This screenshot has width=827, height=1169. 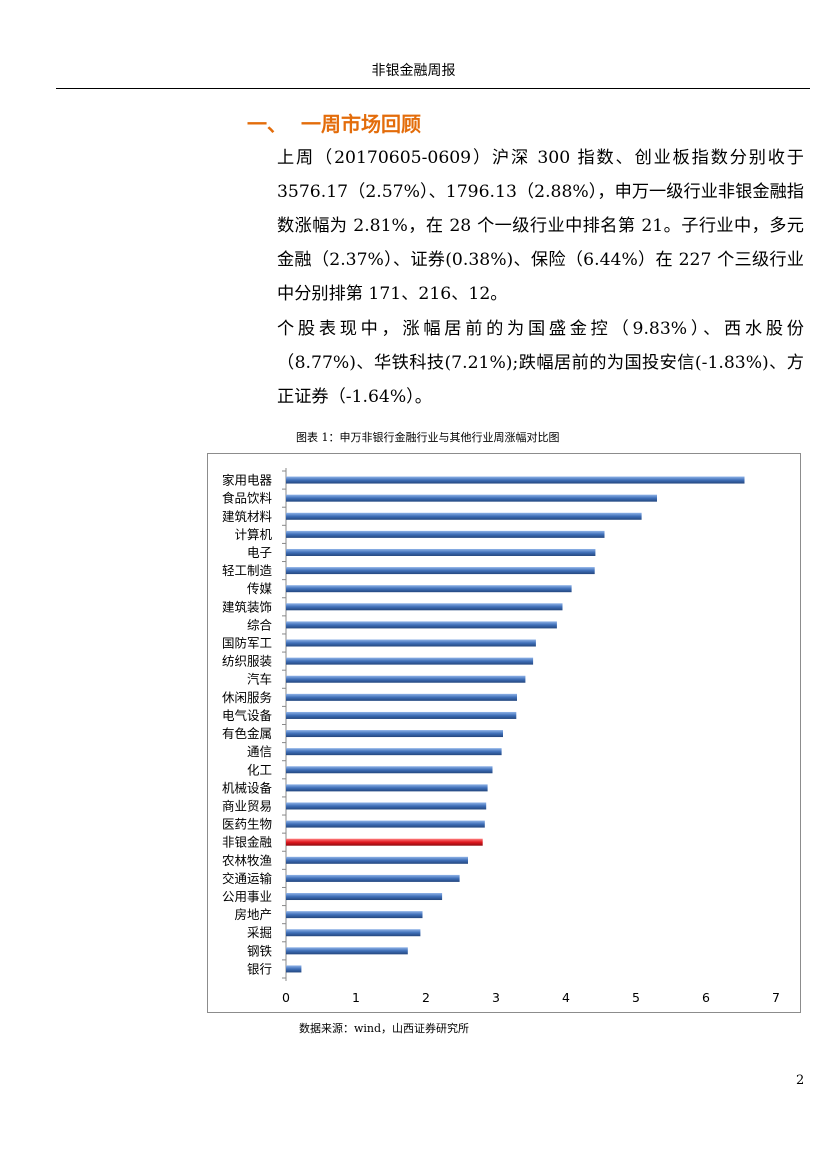 I want to click on category-label: 家用电器, so click(x=247, y=480).